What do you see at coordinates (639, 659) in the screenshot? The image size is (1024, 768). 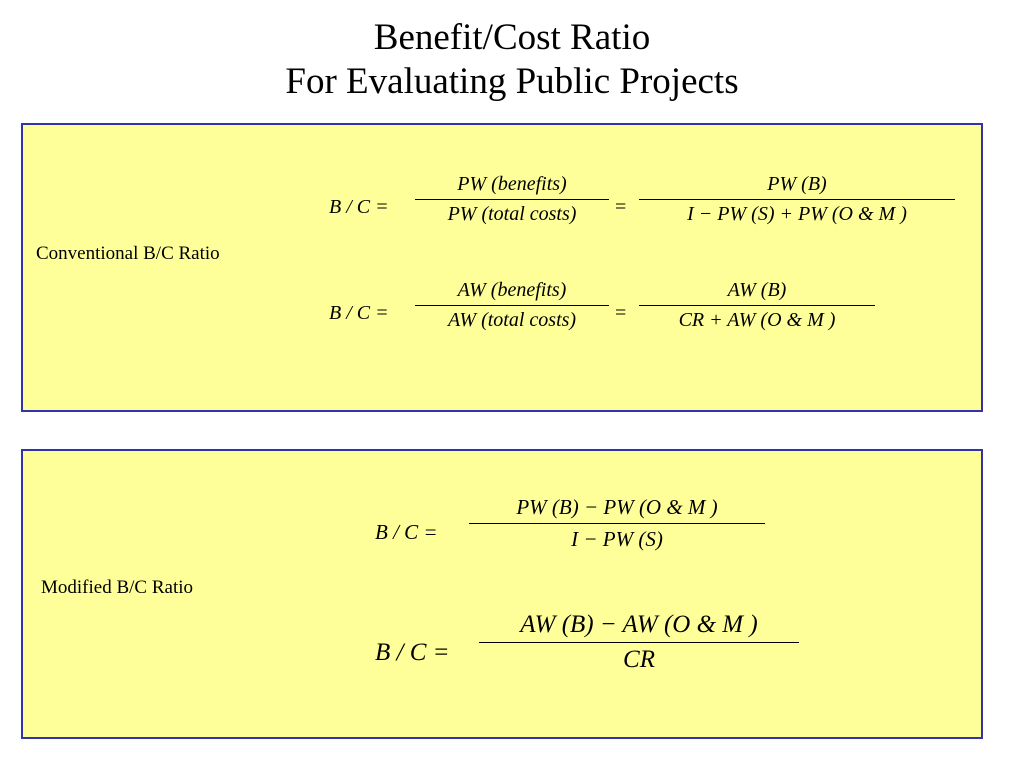 I see `denominator: CR` at bounding box center [639, 659].